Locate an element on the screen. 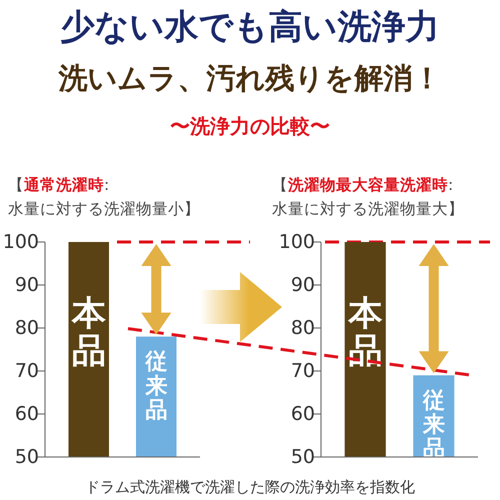 This screenshot has height=500, width=500. x-tick-label: 本品 is located at coordinates (88, 332).